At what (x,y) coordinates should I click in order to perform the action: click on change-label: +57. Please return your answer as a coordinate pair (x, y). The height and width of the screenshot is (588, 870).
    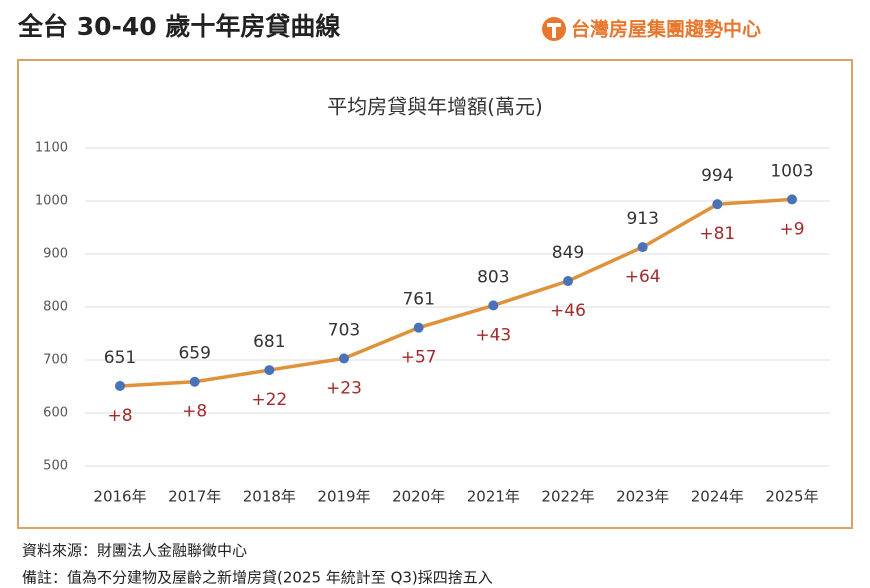
    Looking at the image, I should click on (419, 358).